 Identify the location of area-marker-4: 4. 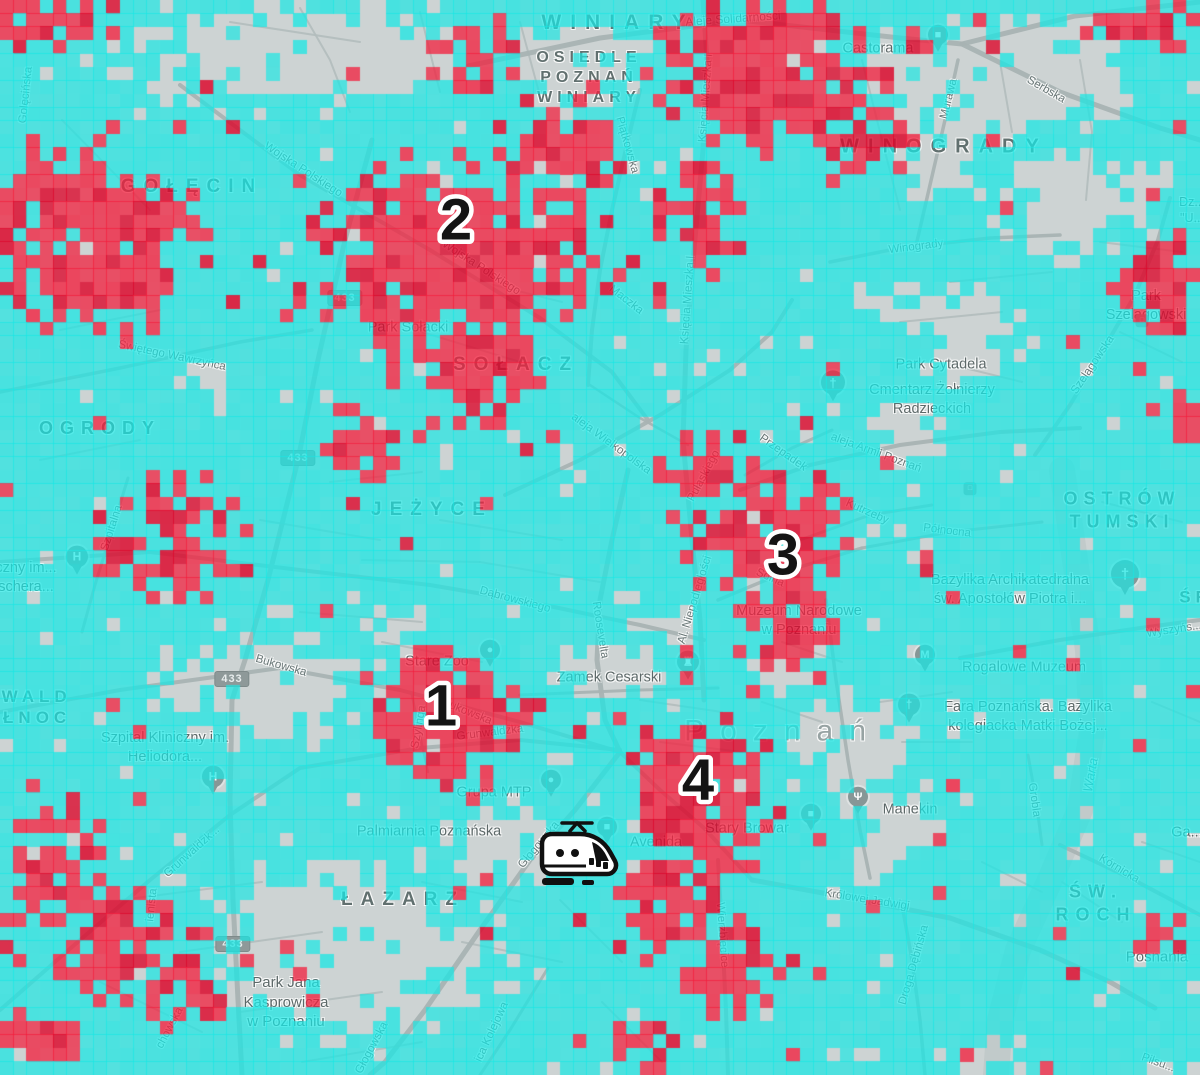
(697, 780).